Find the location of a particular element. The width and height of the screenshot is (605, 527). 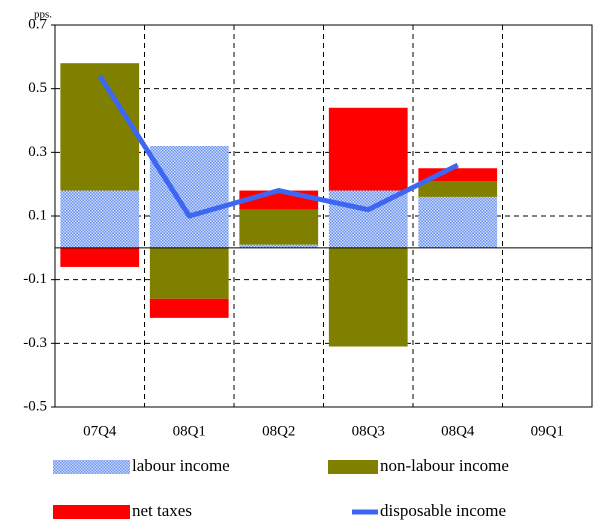

legend-label: net taxes is located at coordinates (162, 510).